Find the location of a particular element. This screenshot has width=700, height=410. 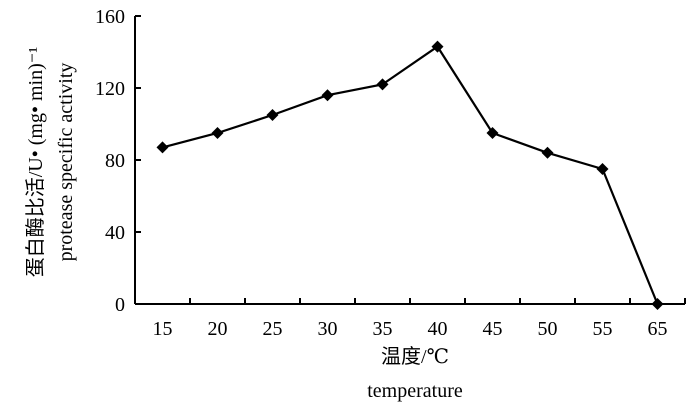

x-axis-title: 温度/℃ is located at coordinates (415, 356).